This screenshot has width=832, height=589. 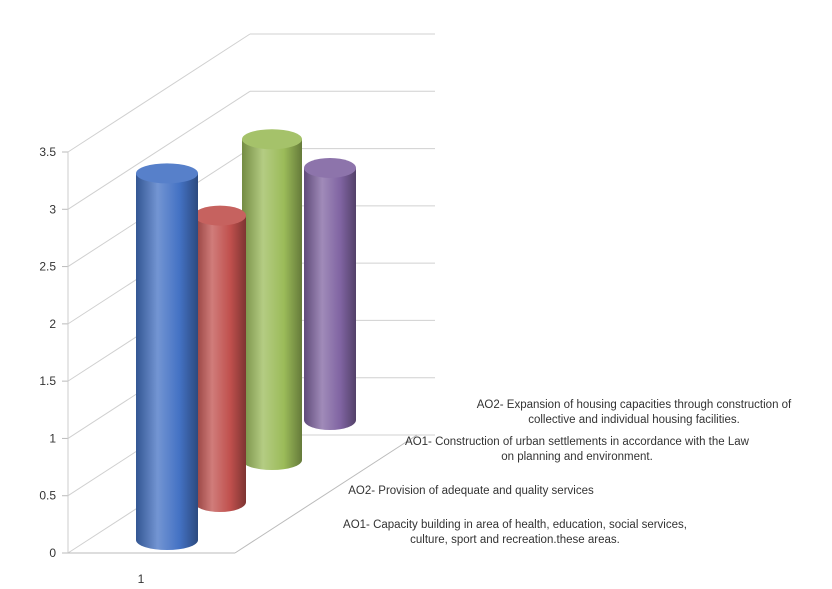 What do you see at coordinates (52, 209) in the screenshot?
I see `y-tick-label: 3` at bounding box center [52, 209].